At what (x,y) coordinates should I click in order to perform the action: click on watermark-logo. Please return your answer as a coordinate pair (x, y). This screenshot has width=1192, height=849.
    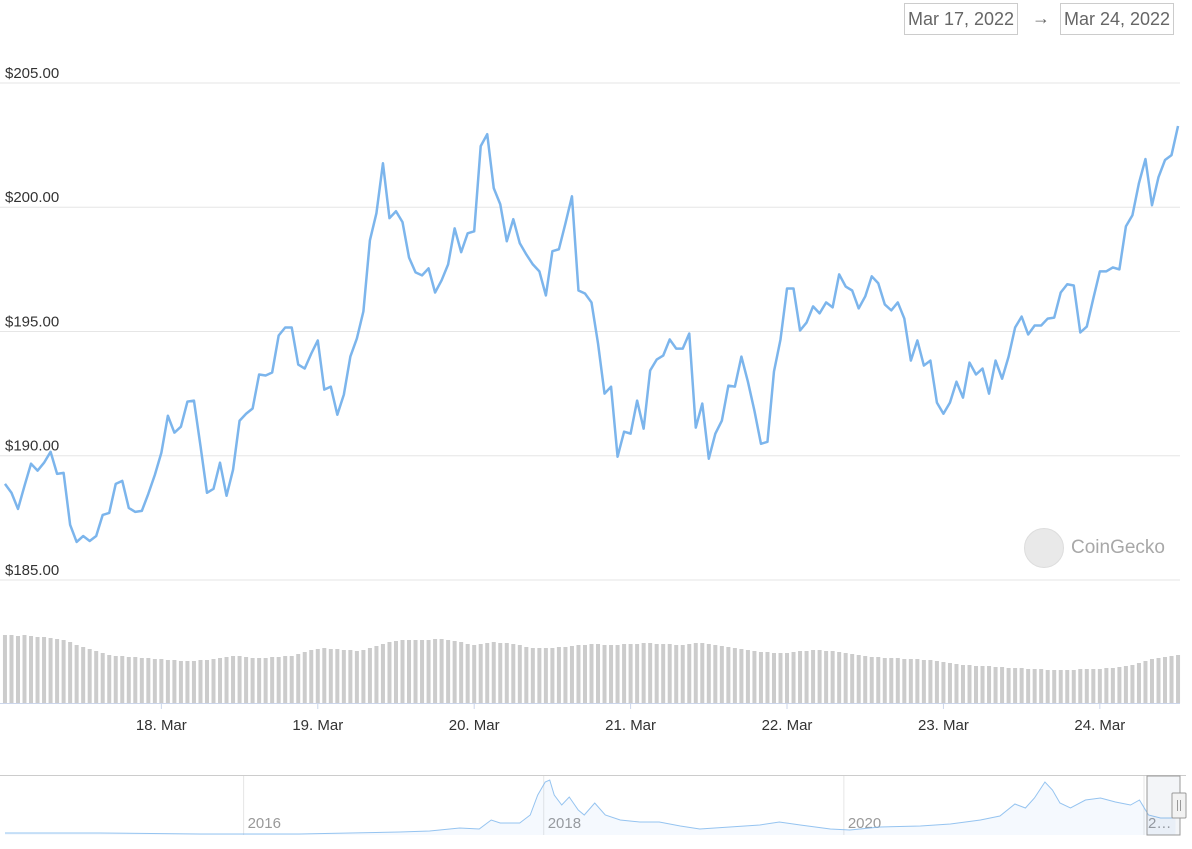
    Looking at the image, I should click on (1044, 548).